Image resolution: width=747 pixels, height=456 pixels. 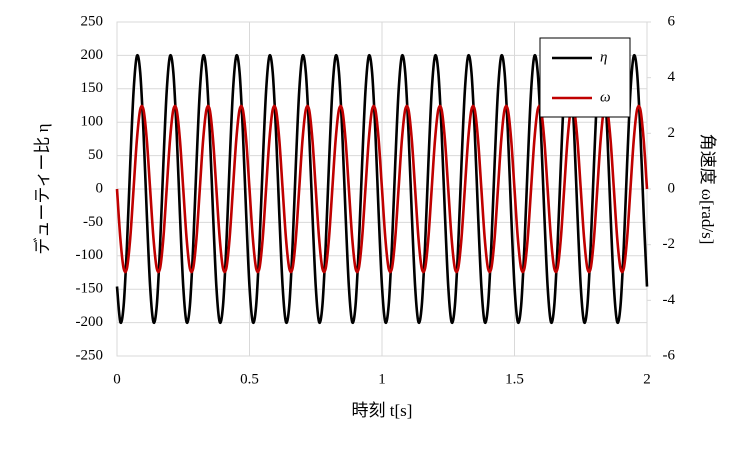 What do you see at coordinates (93, 222) in the screenshot?
I see `y-tick-label: -50` at bounding box center [93, 222].